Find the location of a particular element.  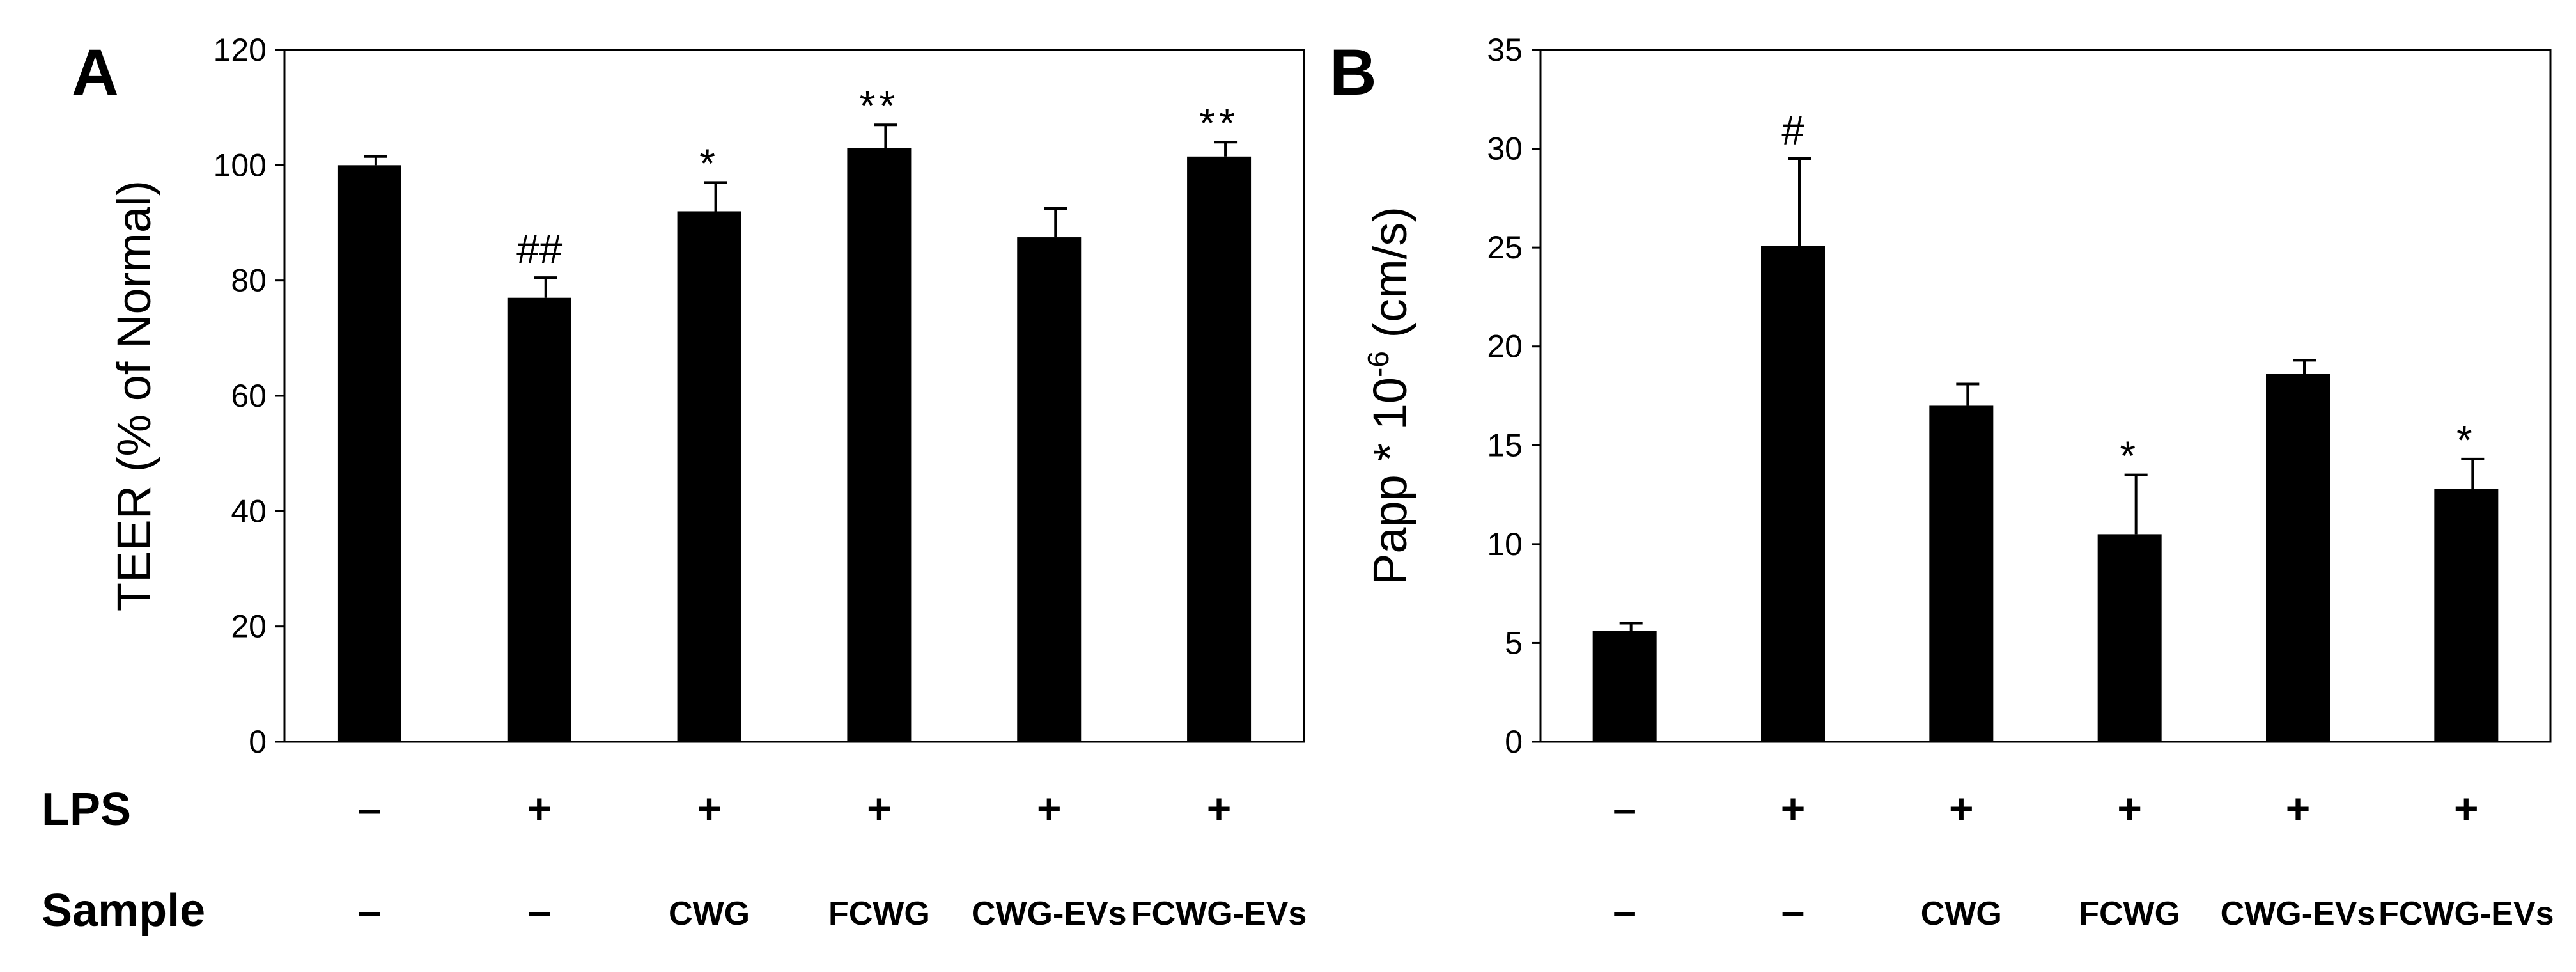

significance-marker: ## is located at coordinates (539, 249).